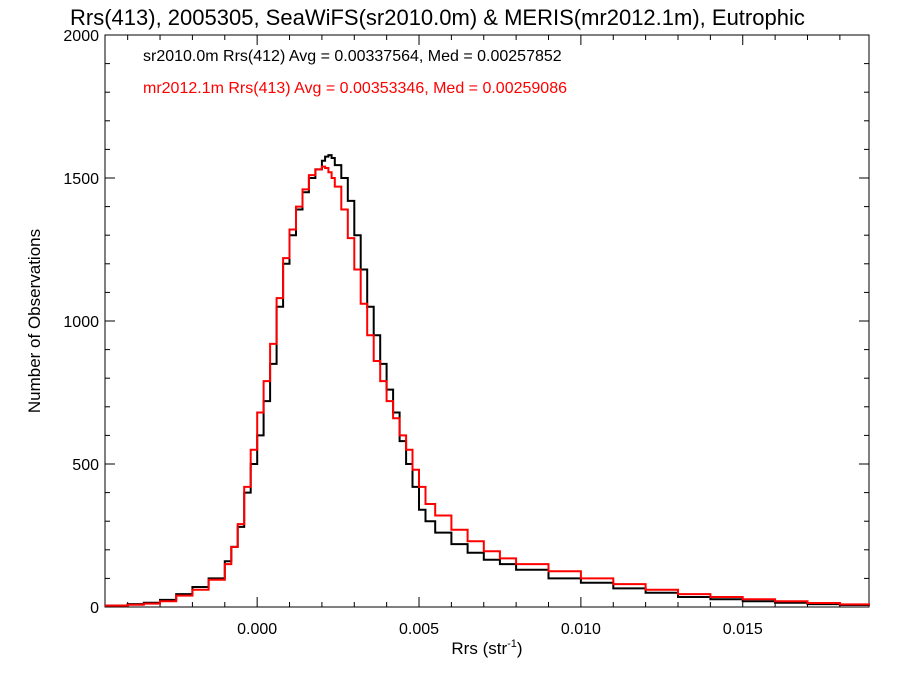 The image size is (900, 675). What do you see at coordinates (34, 321) in the screenshot?
I see `y-axis-label: Number of Observations` at bounding box center [34, 321].